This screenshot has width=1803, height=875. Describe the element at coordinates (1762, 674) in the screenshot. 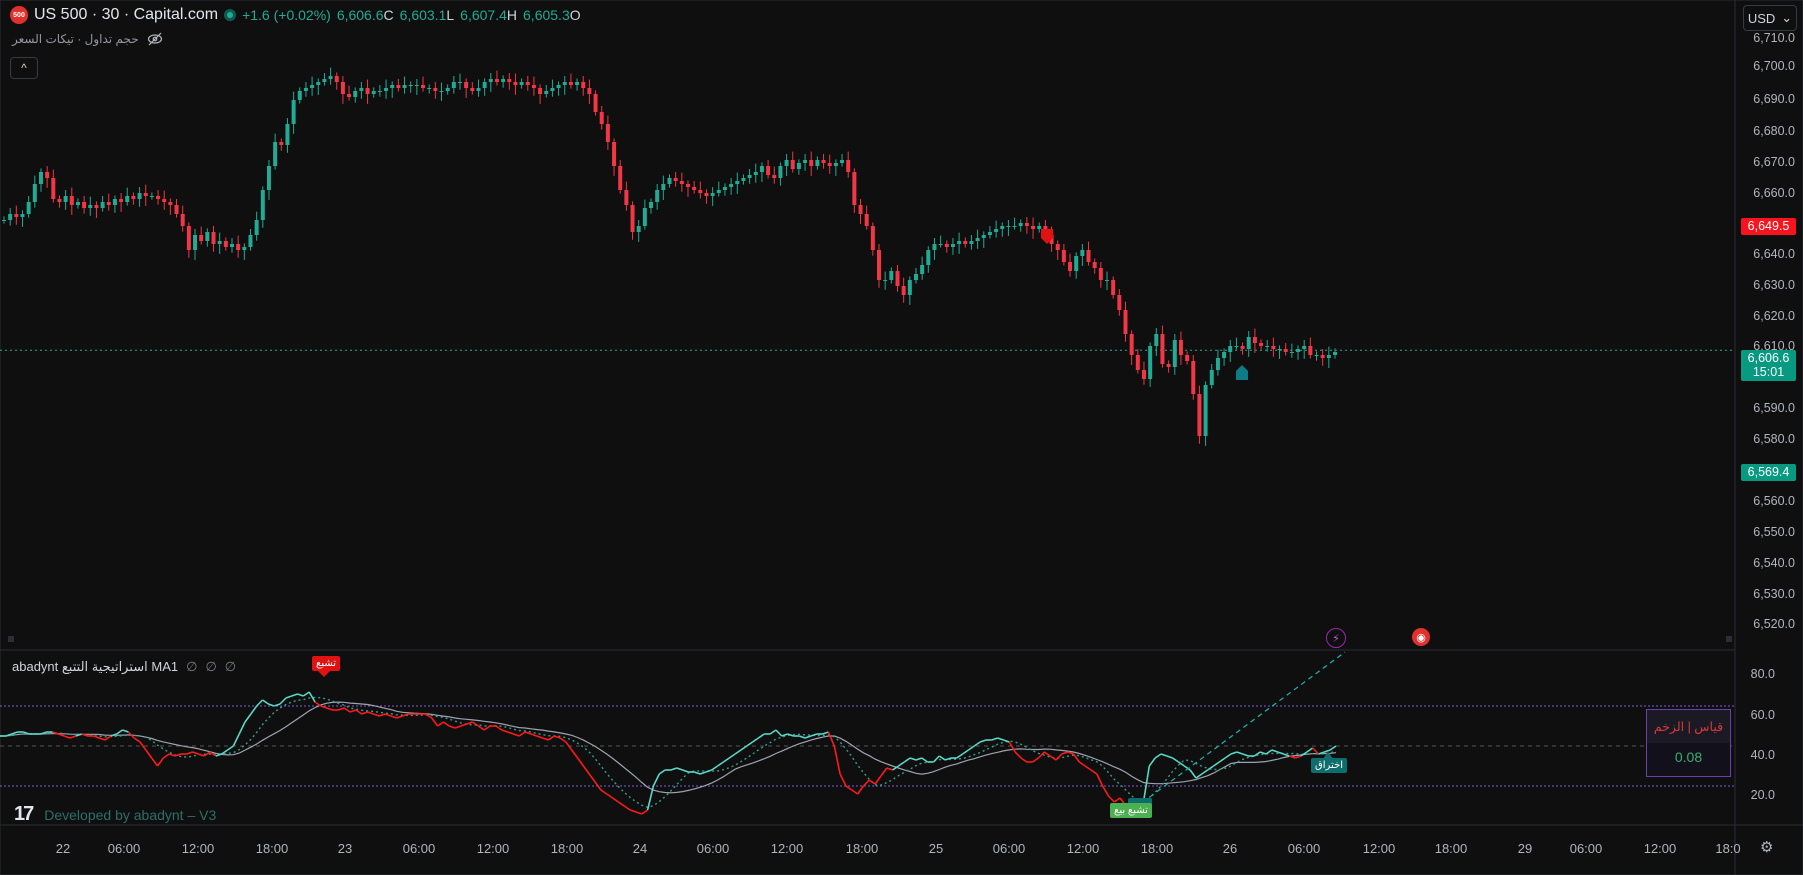

I see `indicator-axis-label: 80.0` at that location.